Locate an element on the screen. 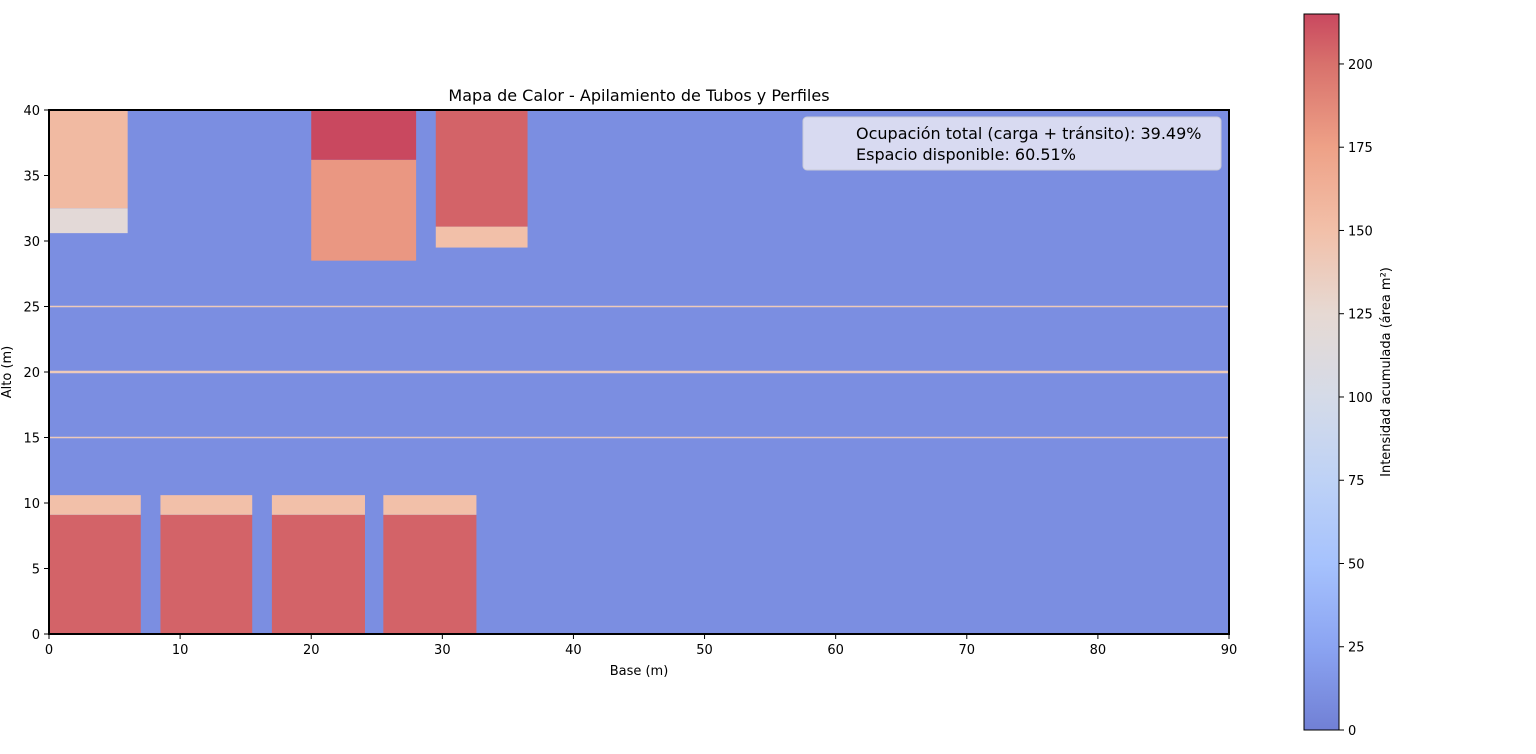 This screenshot has height=754, width=1536. x-axis: 0 10 20 30 40 50 60 70 80 90 is located at coordinates (641, 646).